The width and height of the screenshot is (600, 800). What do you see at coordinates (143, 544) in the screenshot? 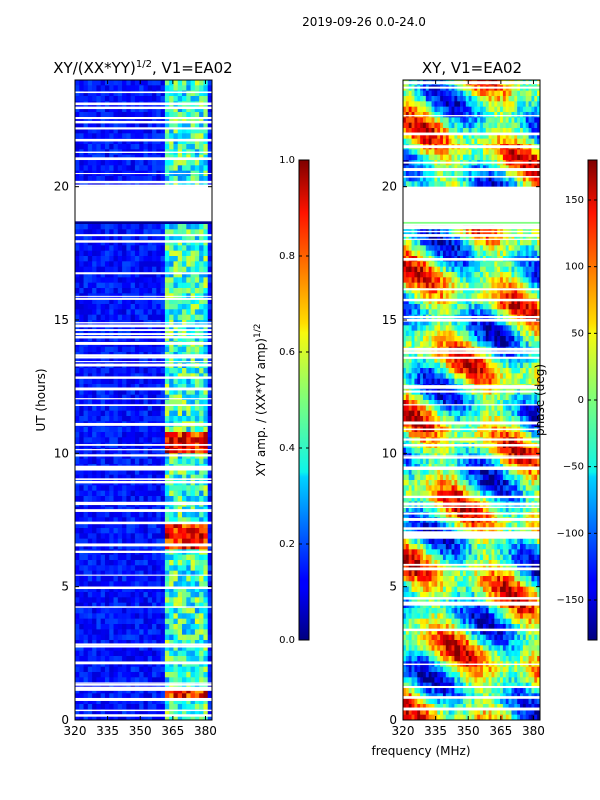
I see `flagged-row` at bounding box center [143, 544].